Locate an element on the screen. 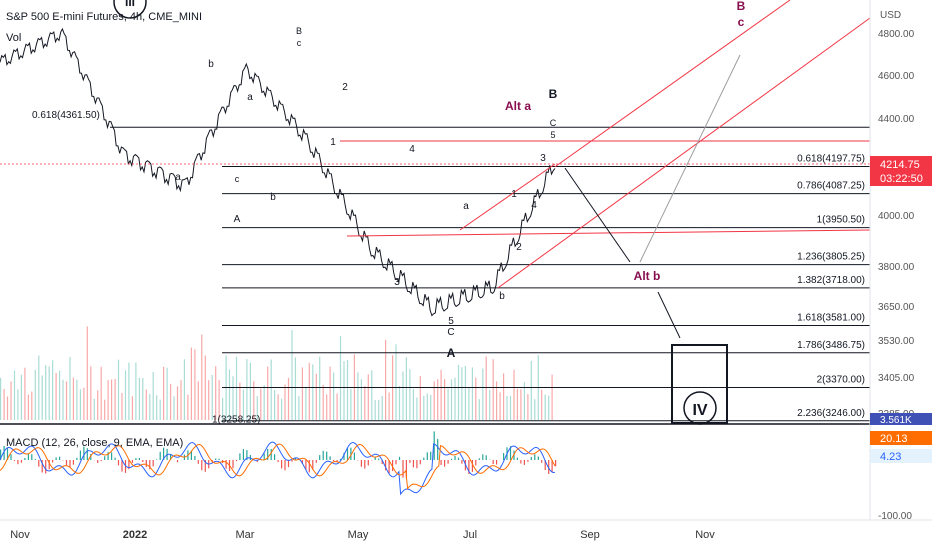  chart-title: S&P 500 E-mini Futures, 4h, CME_MINI is located at coordinates (104, 17).